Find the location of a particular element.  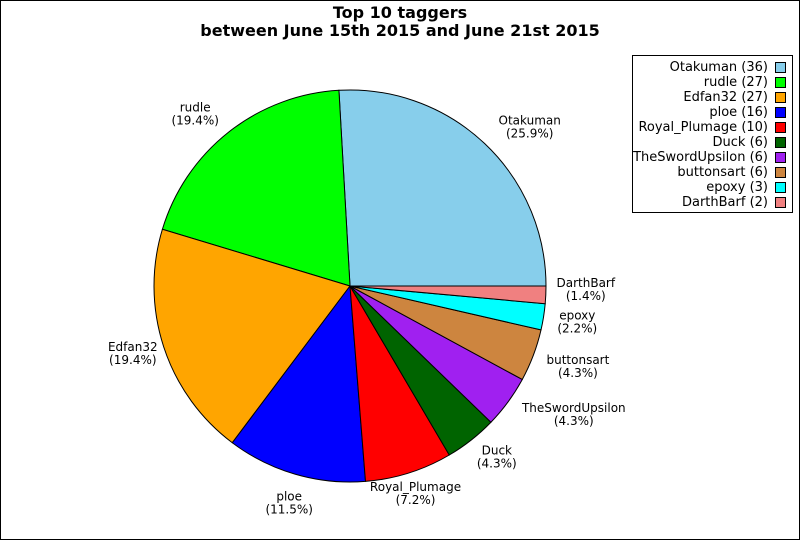

pie-slice-edfan32 is located at coordinates (252, 336).